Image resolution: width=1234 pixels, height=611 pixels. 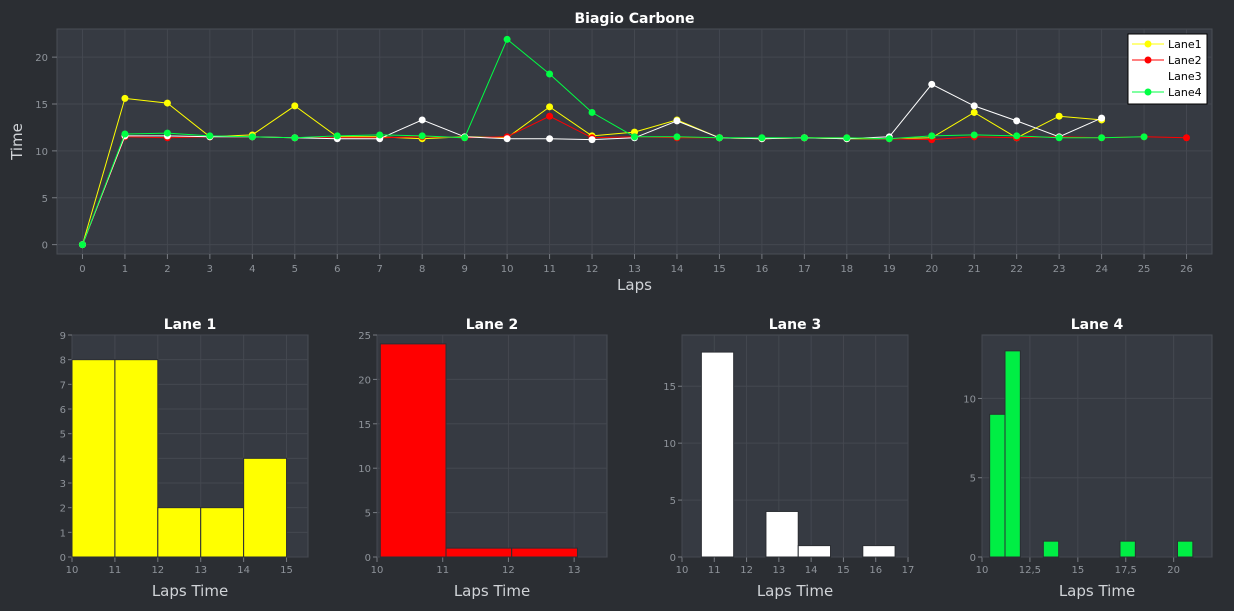 I want to click on legend-entry: Lane1, so click(x=1185, y=44).